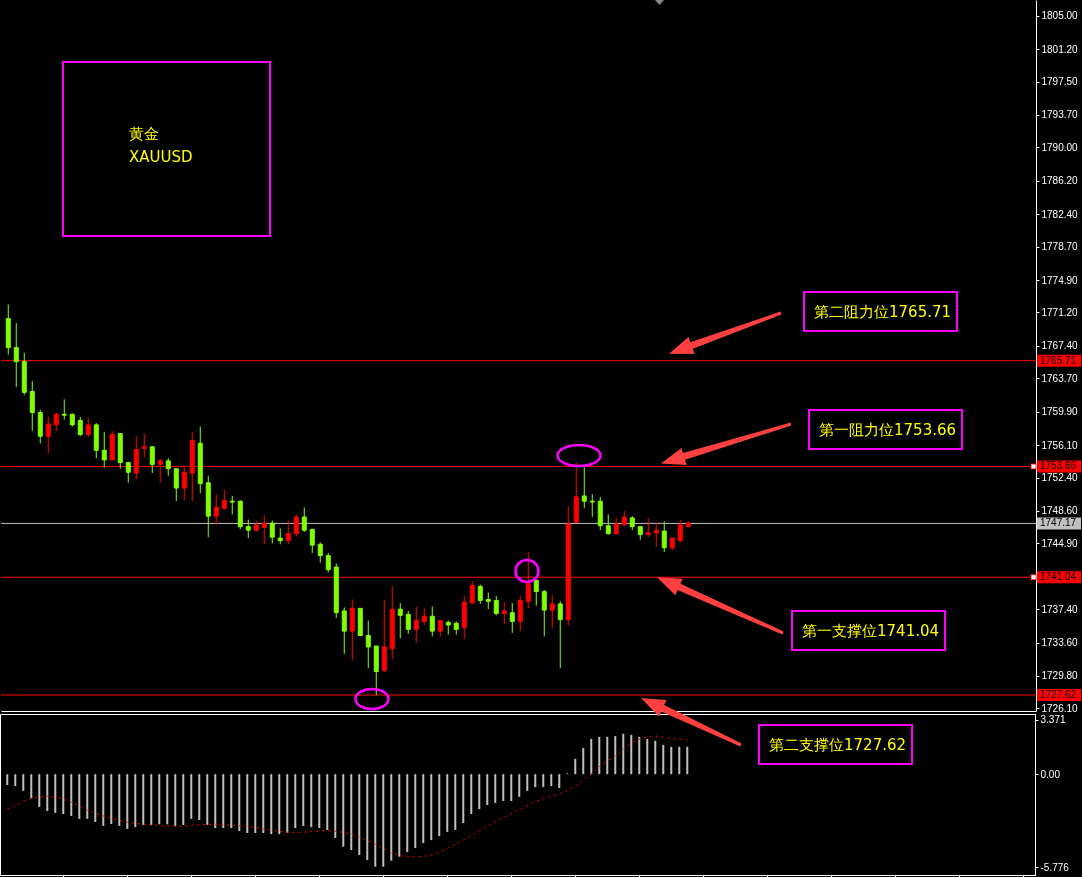 This screenshot has height=877, width=1082. I want to click on y-tick-label: 1752.40, so click(1060, 478).